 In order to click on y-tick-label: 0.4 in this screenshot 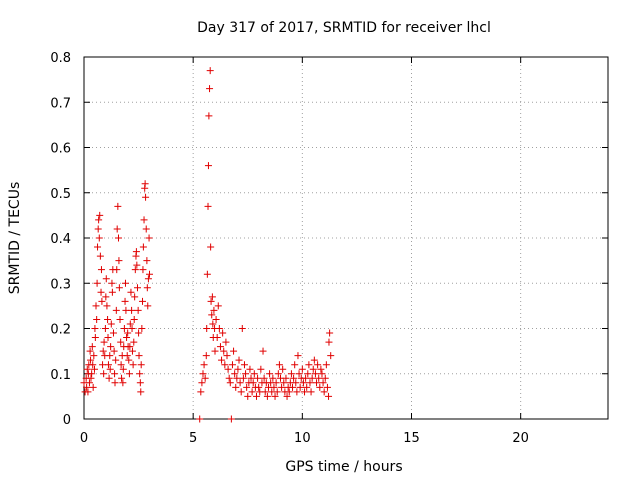, I will do `click(60, 239)`.